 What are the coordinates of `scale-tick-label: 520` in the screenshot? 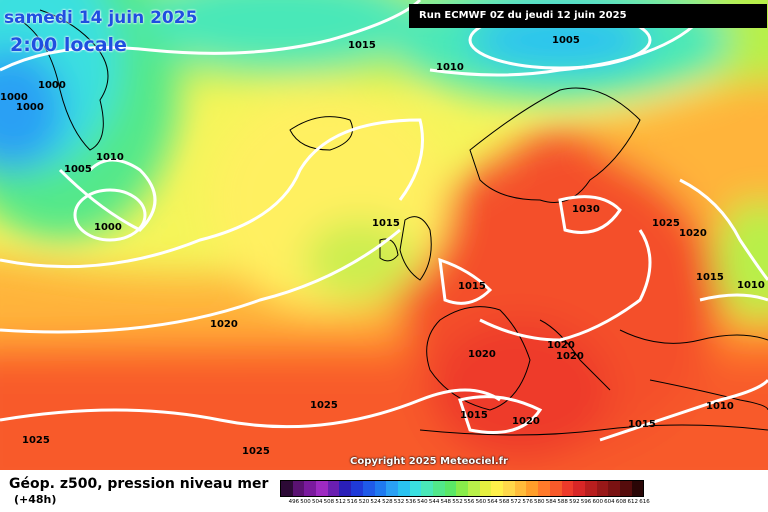 It's located at (364, 502).